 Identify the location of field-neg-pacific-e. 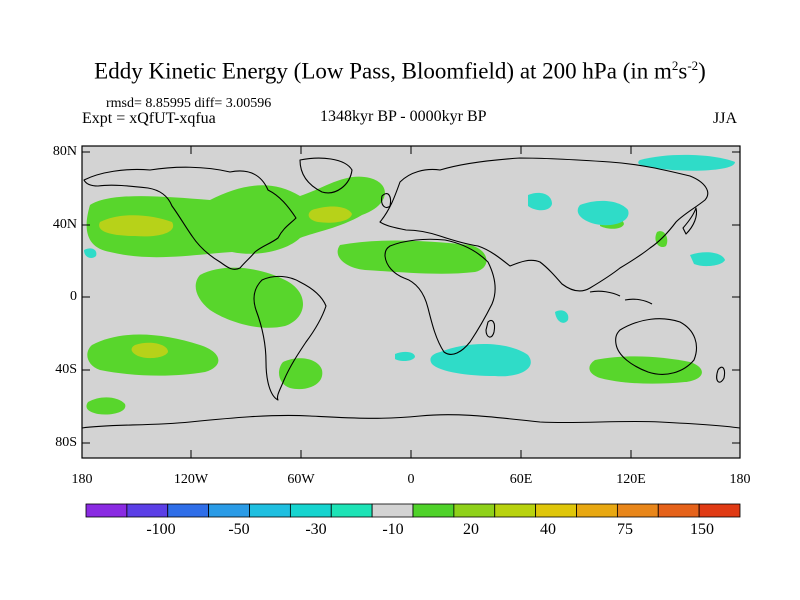
(707, 259).